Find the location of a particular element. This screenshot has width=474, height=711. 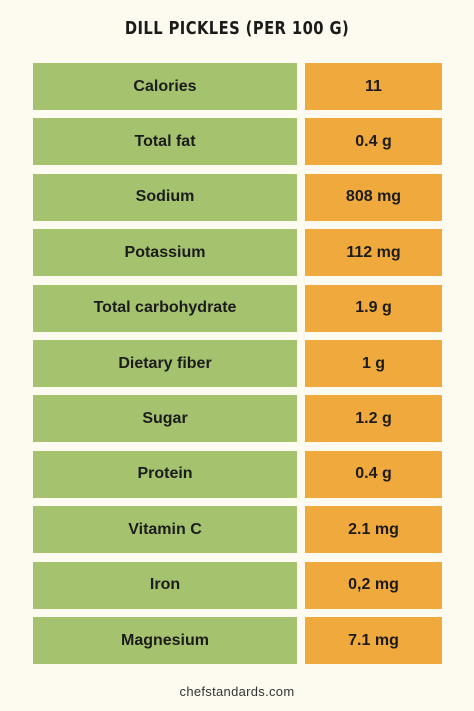

nutrient-name: Total fat is located at coordinates (165, 142).